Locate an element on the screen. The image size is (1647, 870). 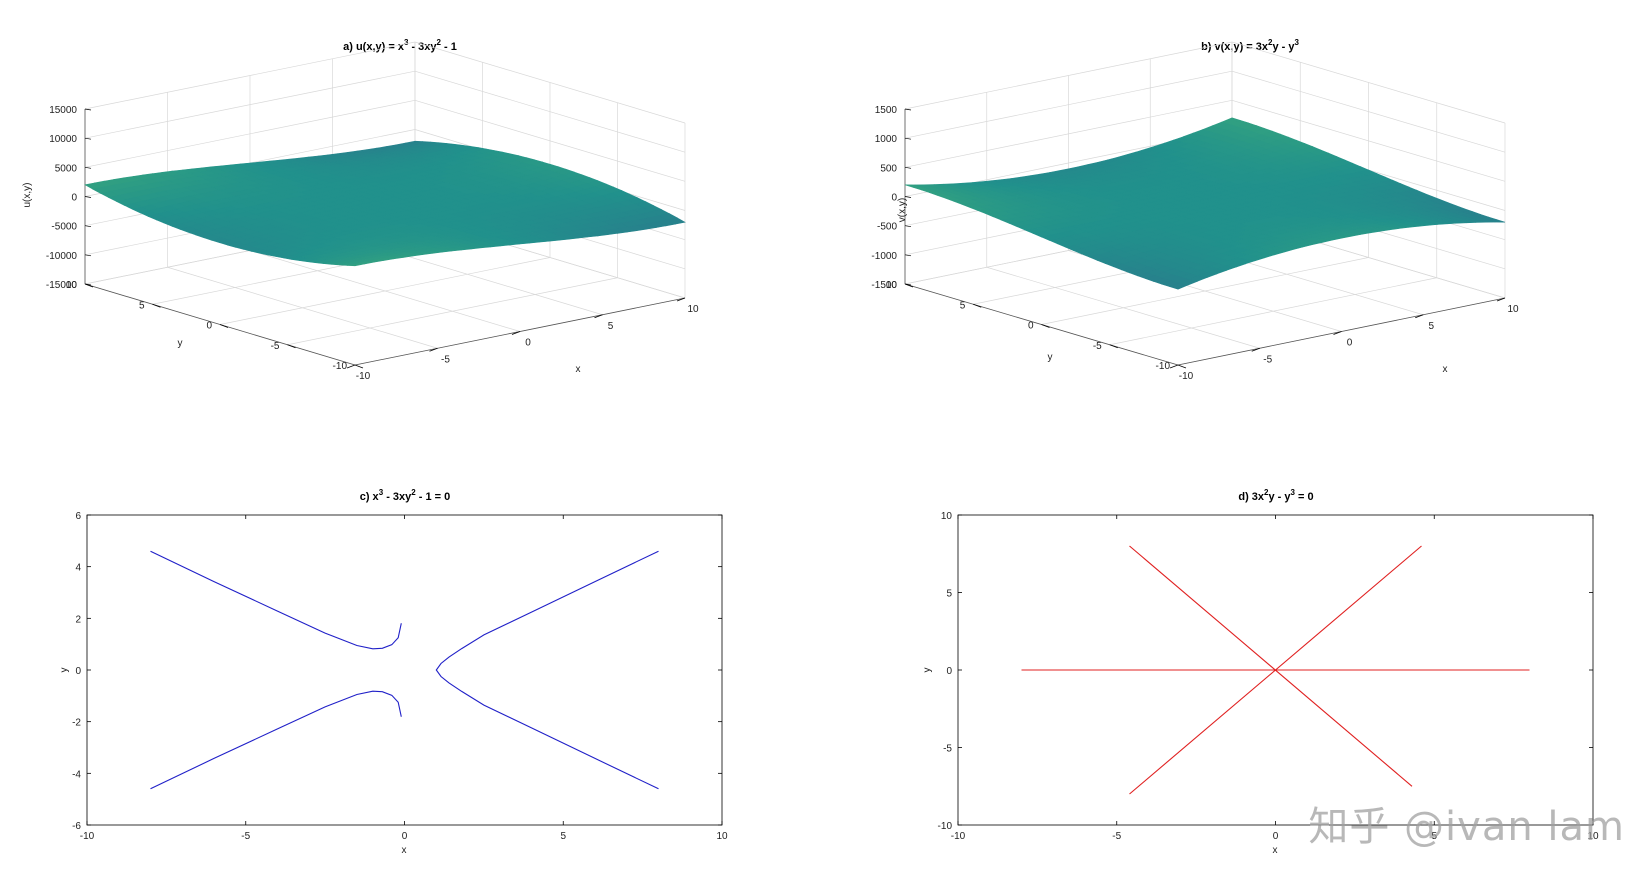
z-tick-label: 1500 is located at coordinates (886, 110).